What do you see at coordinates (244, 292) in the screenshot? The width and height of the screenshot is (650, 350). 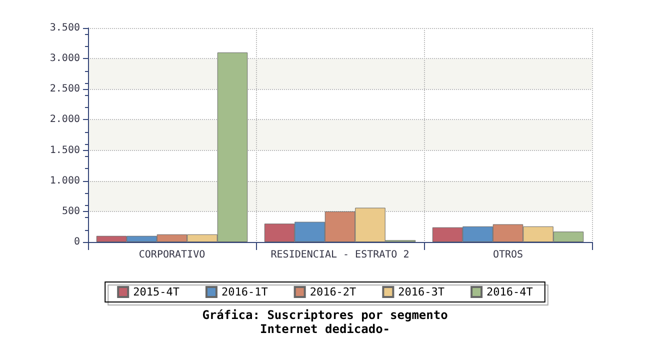 I see `legend-label: 2016-1T` at bounding box center [244, 292].